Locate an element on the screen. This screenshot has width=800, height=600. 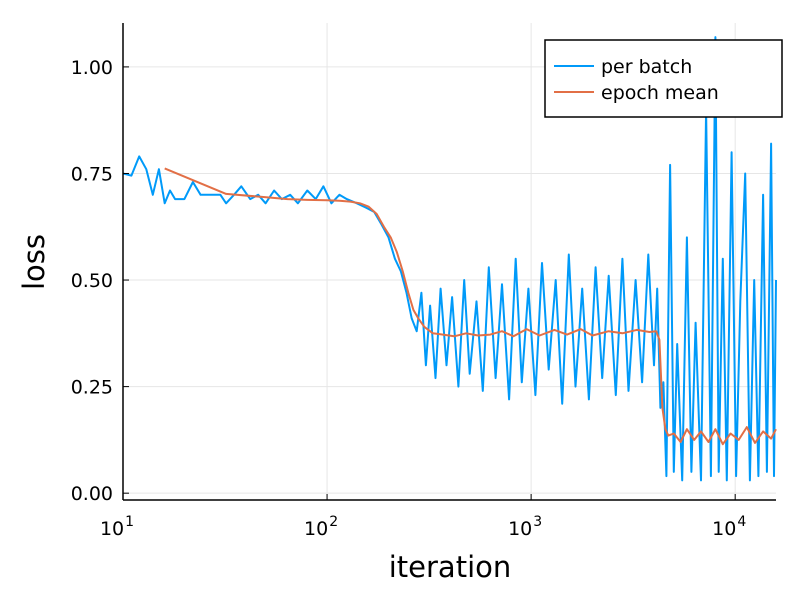
y-tick-label: 1.00 is located at coordinates (92, 68).